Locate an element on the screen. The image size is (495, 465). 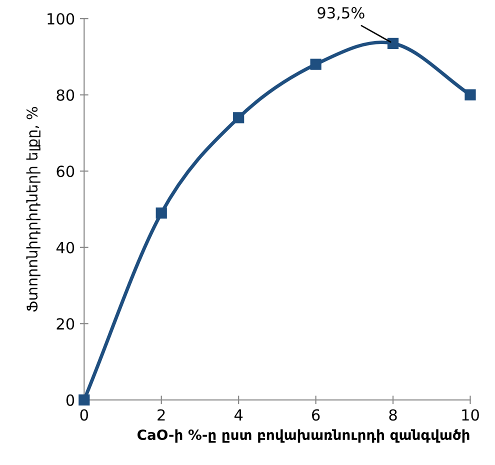
y-tick-label: 60 is located at coordinates (65, 172).